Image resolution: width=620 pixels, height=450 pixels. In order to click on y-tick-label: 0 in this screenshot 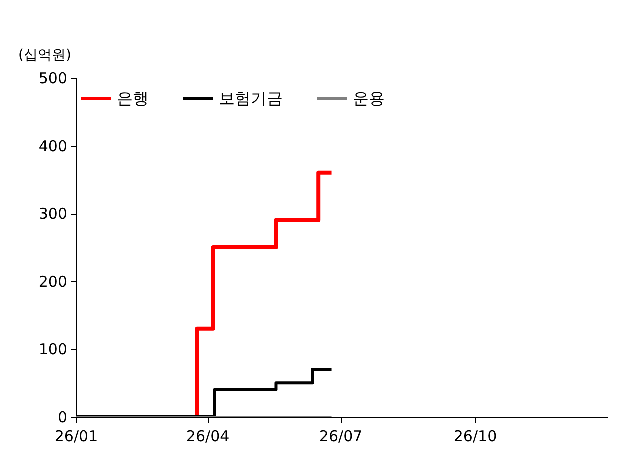, I will do `click(63, 417)`.